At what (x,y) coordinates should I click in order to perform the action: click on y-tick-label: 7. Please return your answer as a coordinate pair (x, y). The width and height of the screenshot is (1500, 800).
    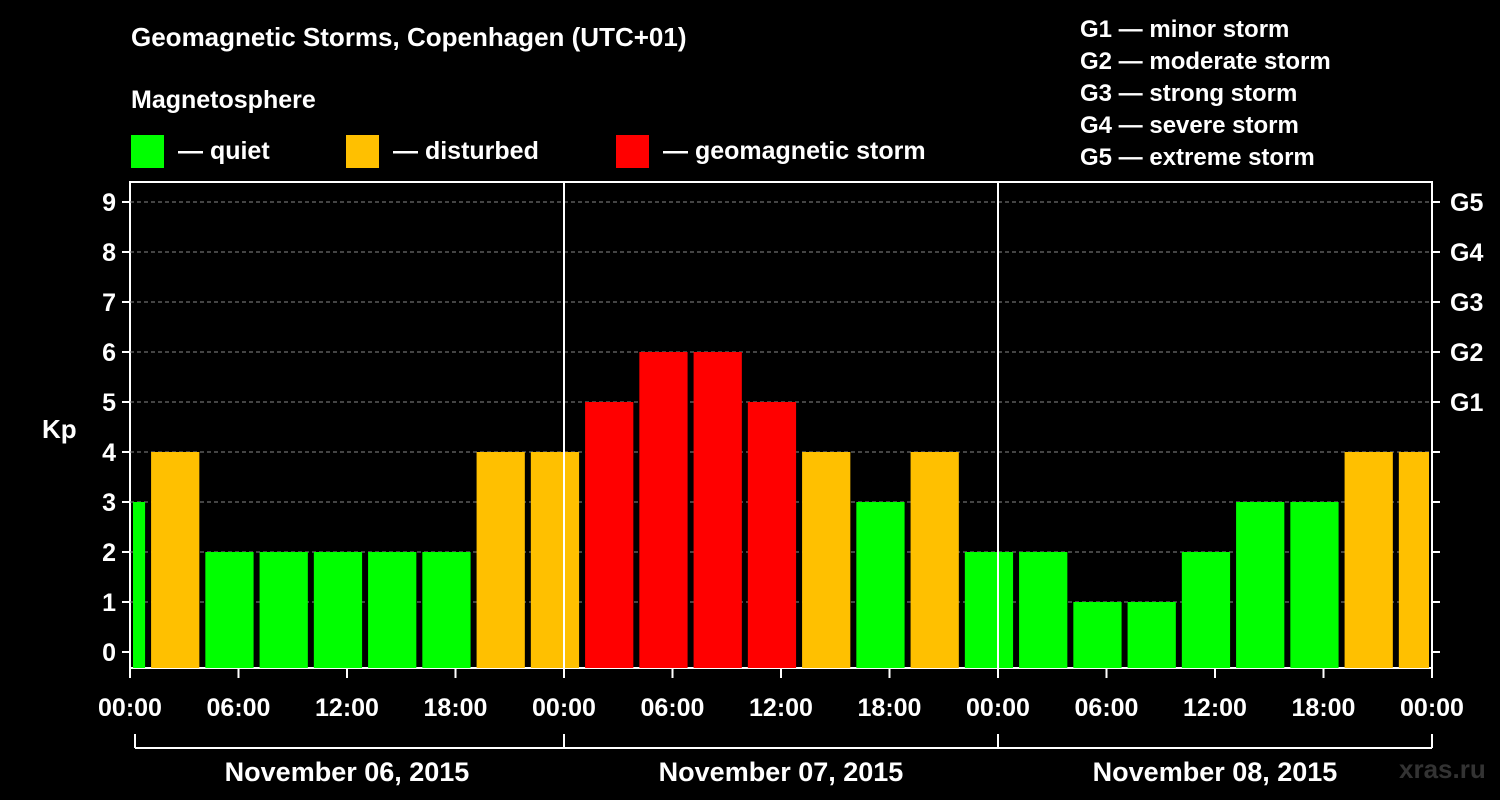
    Looking at the image, I should click on (109, 303).